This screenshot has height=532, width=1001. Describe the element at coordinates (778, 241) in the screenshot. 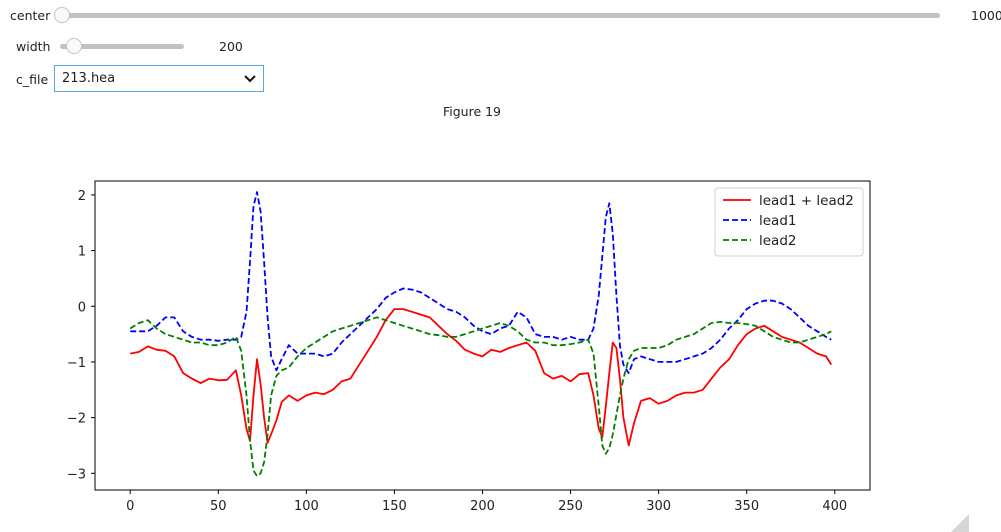

I see `legend-label: lead2` at that location.